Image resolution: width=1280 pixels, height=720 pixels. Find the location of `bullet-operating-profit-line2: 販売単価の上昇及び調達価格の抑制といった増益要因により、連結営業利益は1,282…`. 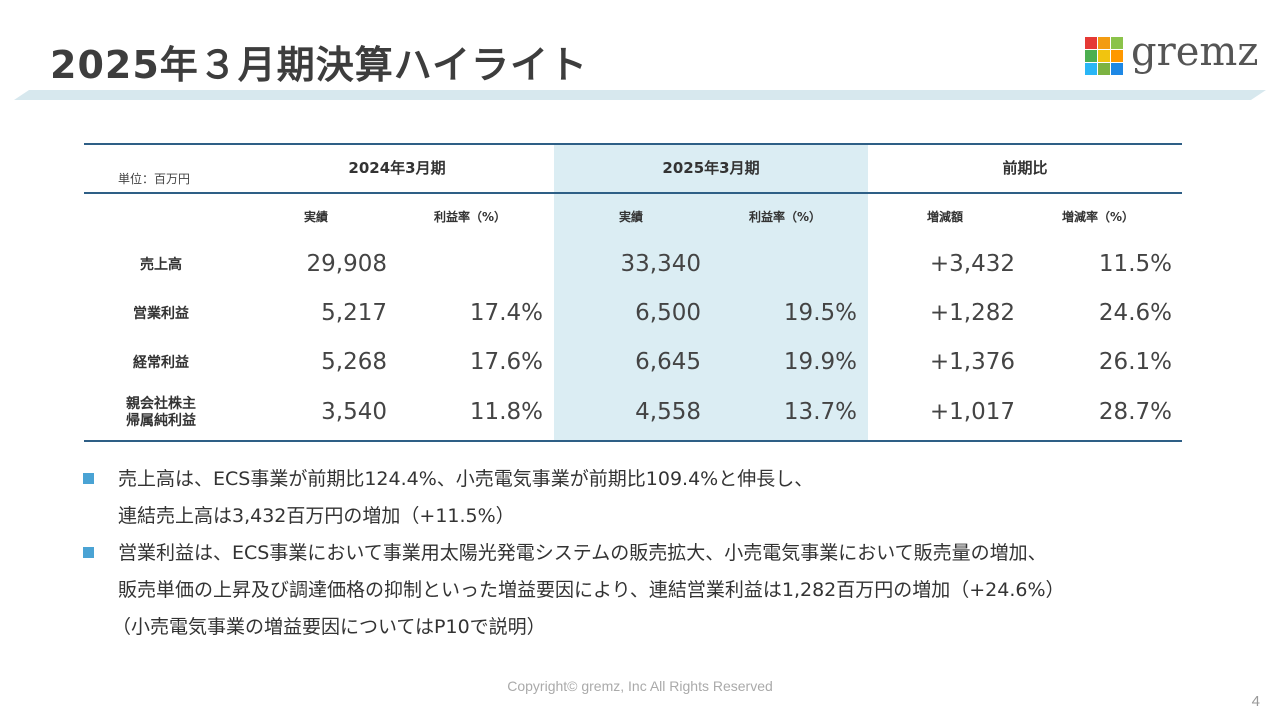

bullet-operating-profit-line2: 販売単価の上昇及び調達価格の抑制といった増益要因により、連結営業利益は1,282… is located at coordinates (591, 590).